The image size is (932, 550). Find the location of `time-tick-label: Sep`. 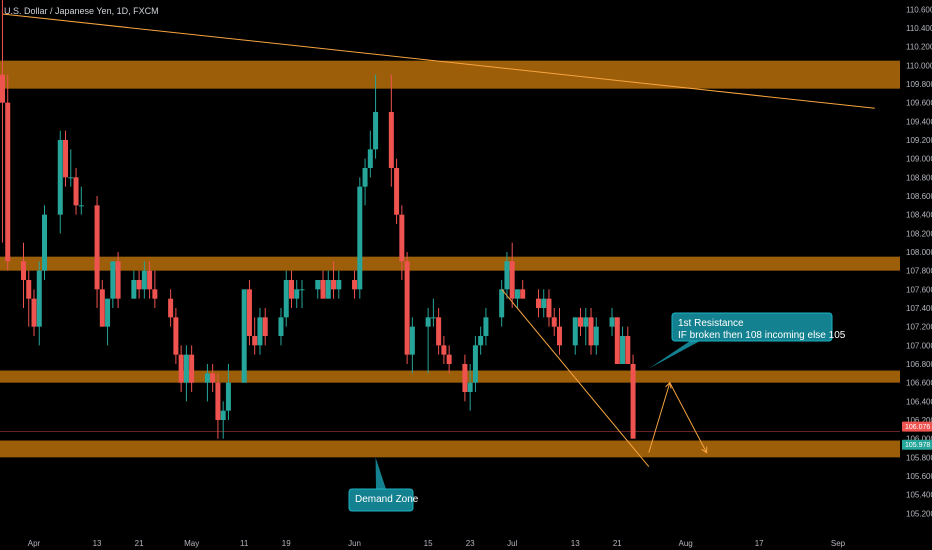

time-tick-label: Sep is located at coordinates (838, 543).